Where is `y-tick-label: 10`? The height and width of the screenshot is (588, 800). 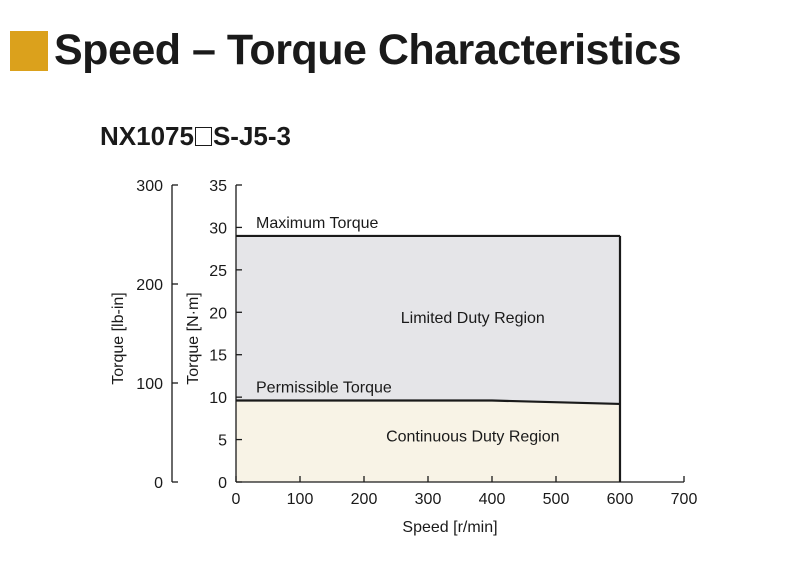
y-tick-label: 10 is located at coordinates (218, 398).